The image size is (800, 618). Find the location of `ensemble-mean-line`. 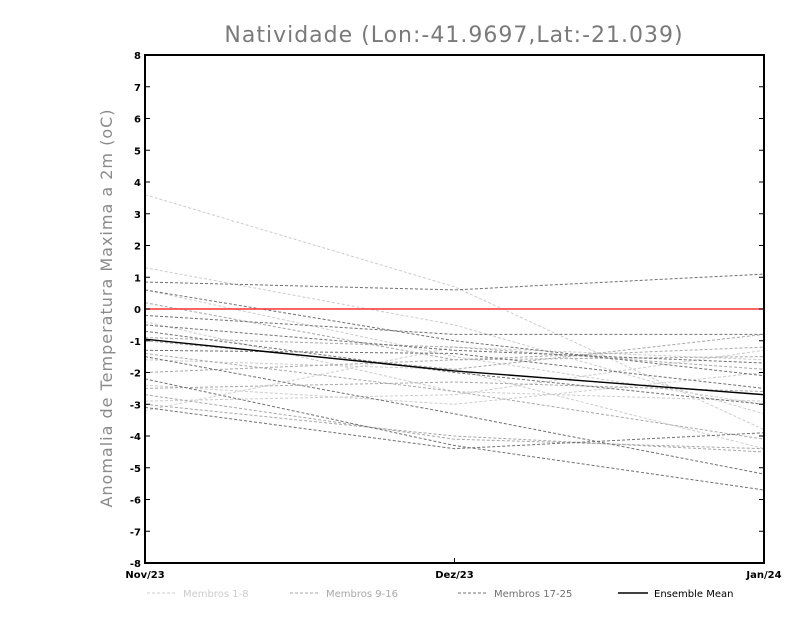

ensemble-mean-line is located at coordinates (454, 367).